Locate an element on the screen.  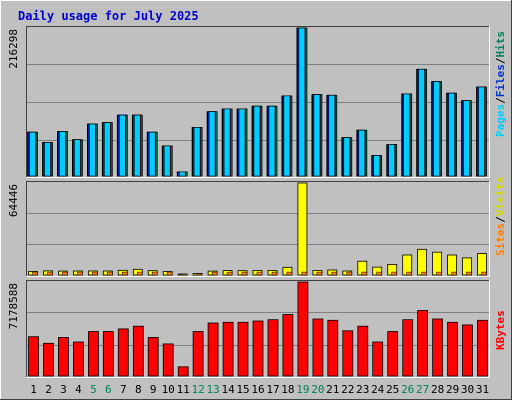
x-tick-day-17: 17 is located at coordinates (272, 389).